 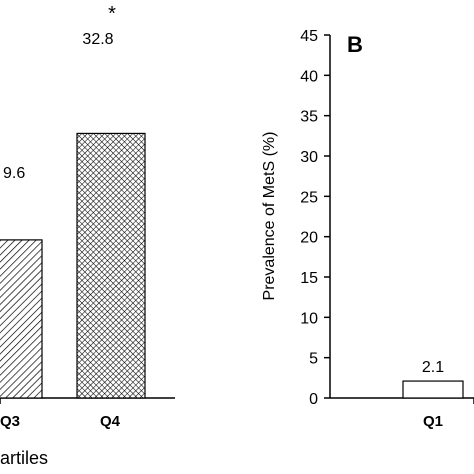 What do you see at coordinates (313, 399) in the screenshot?
I see `panel-b-ytick-label-0: 0` at bounding box center [313, 399].